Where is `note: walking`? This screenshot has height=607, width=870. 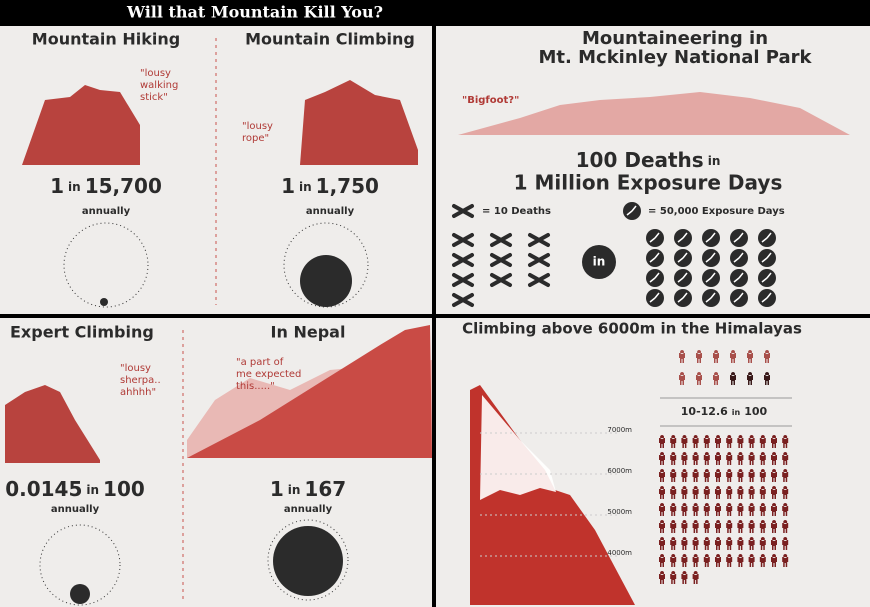 note: walking is located at coordinates (159, 85).